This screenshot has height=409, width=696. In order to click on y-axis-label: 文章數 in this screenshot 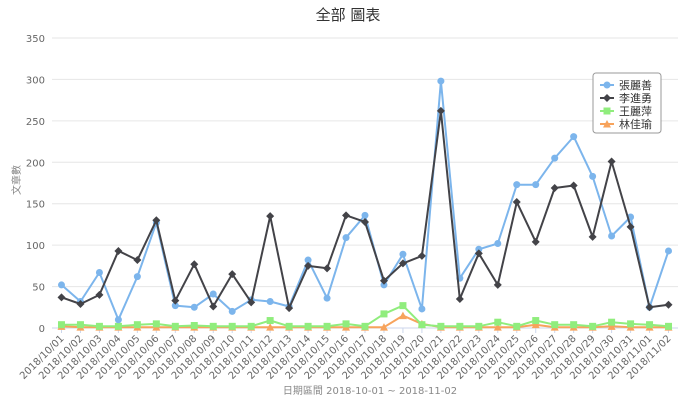, I will do `click(16, 180)`.